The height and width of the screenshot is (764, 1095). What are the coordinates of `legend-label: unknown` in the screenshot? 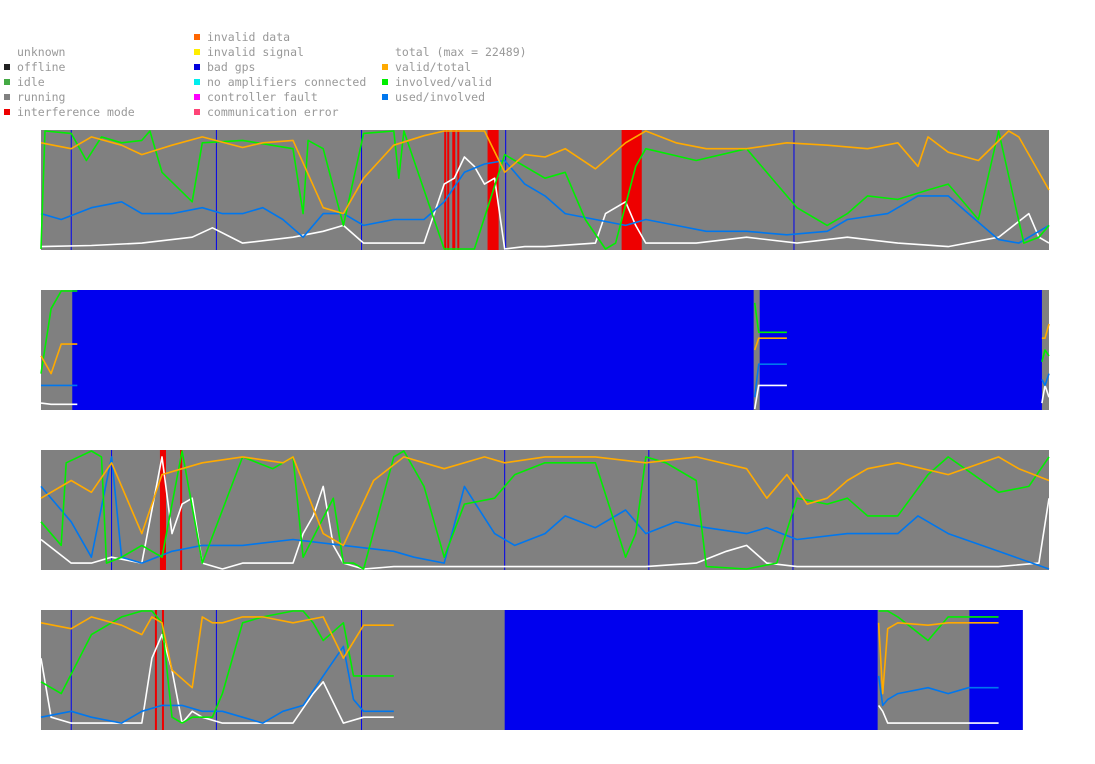 It's located at (41, 52).